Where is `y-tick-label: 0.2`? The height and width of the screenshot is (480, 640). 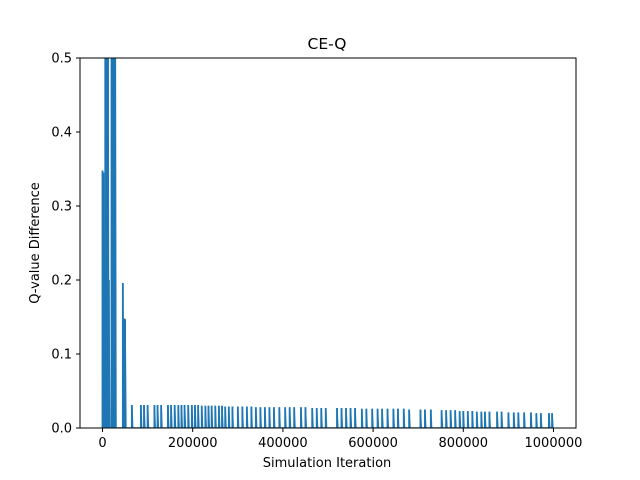
y-tick-label: 0.2 is located at coordinates (61, 281).